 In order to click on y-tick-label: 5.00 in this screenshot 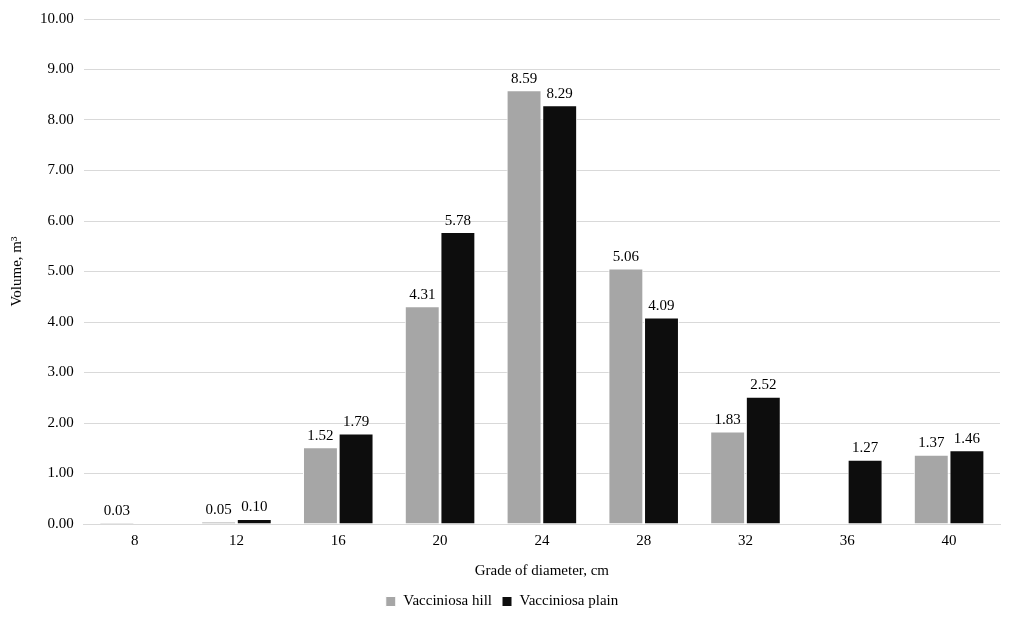, I will do `click(60, 270)`.